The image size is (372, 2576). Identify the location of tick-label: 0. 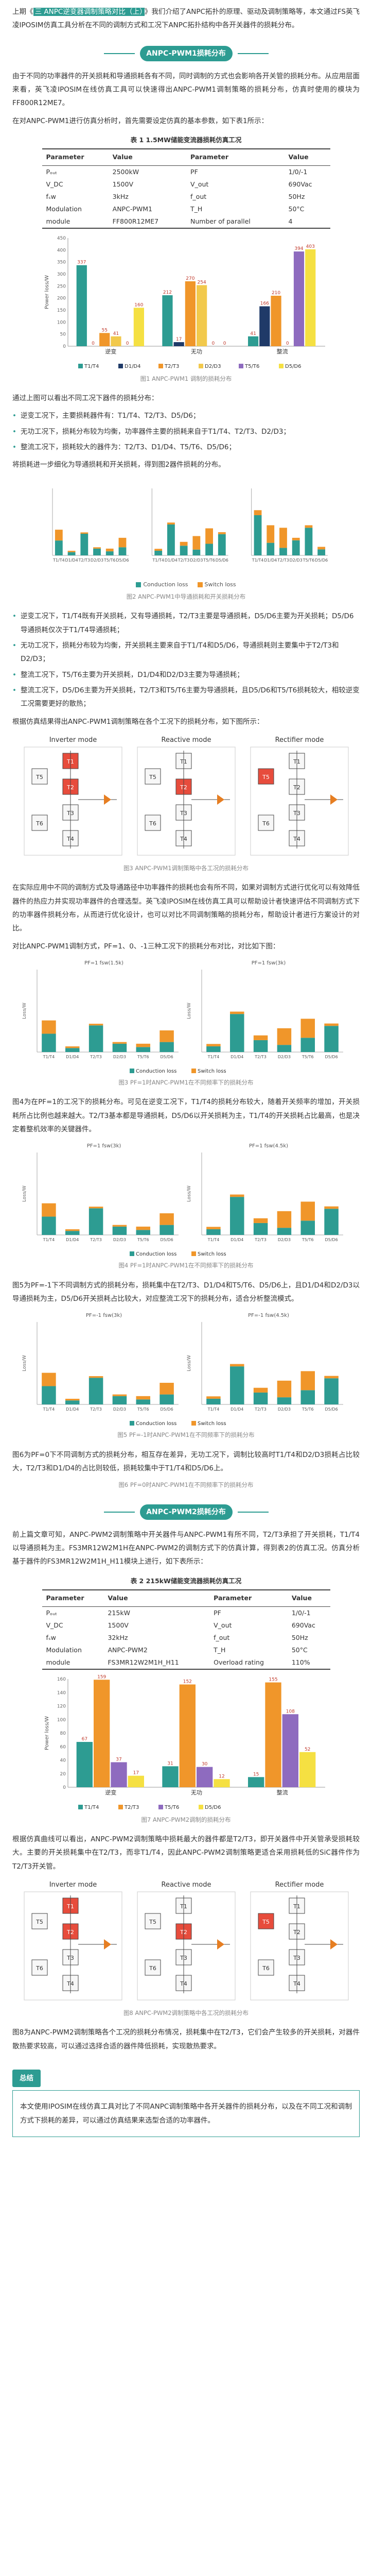
(64, 346).